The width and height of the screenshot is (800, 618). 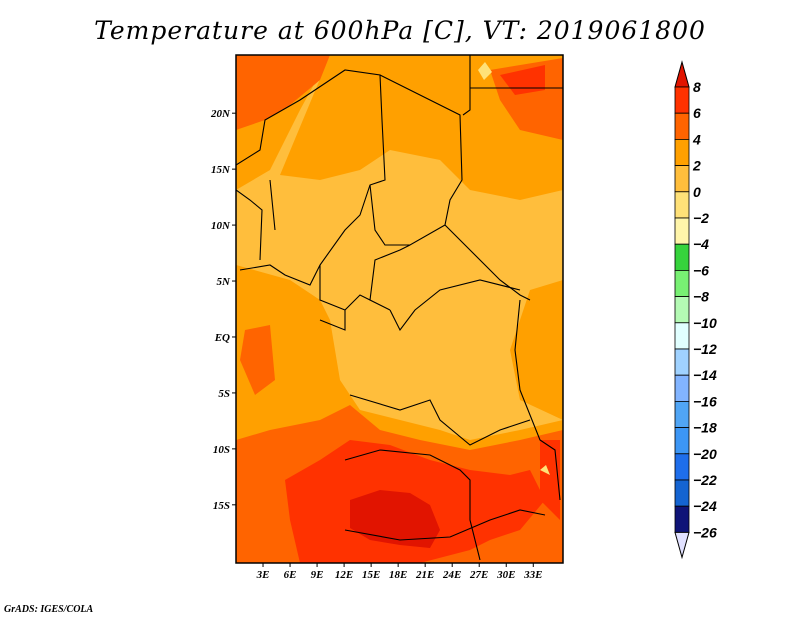 What do you see at coordinates (221, 506) in the screenshot?
I see `lat-tick-label: 15S` at bounding box center [221, 506].